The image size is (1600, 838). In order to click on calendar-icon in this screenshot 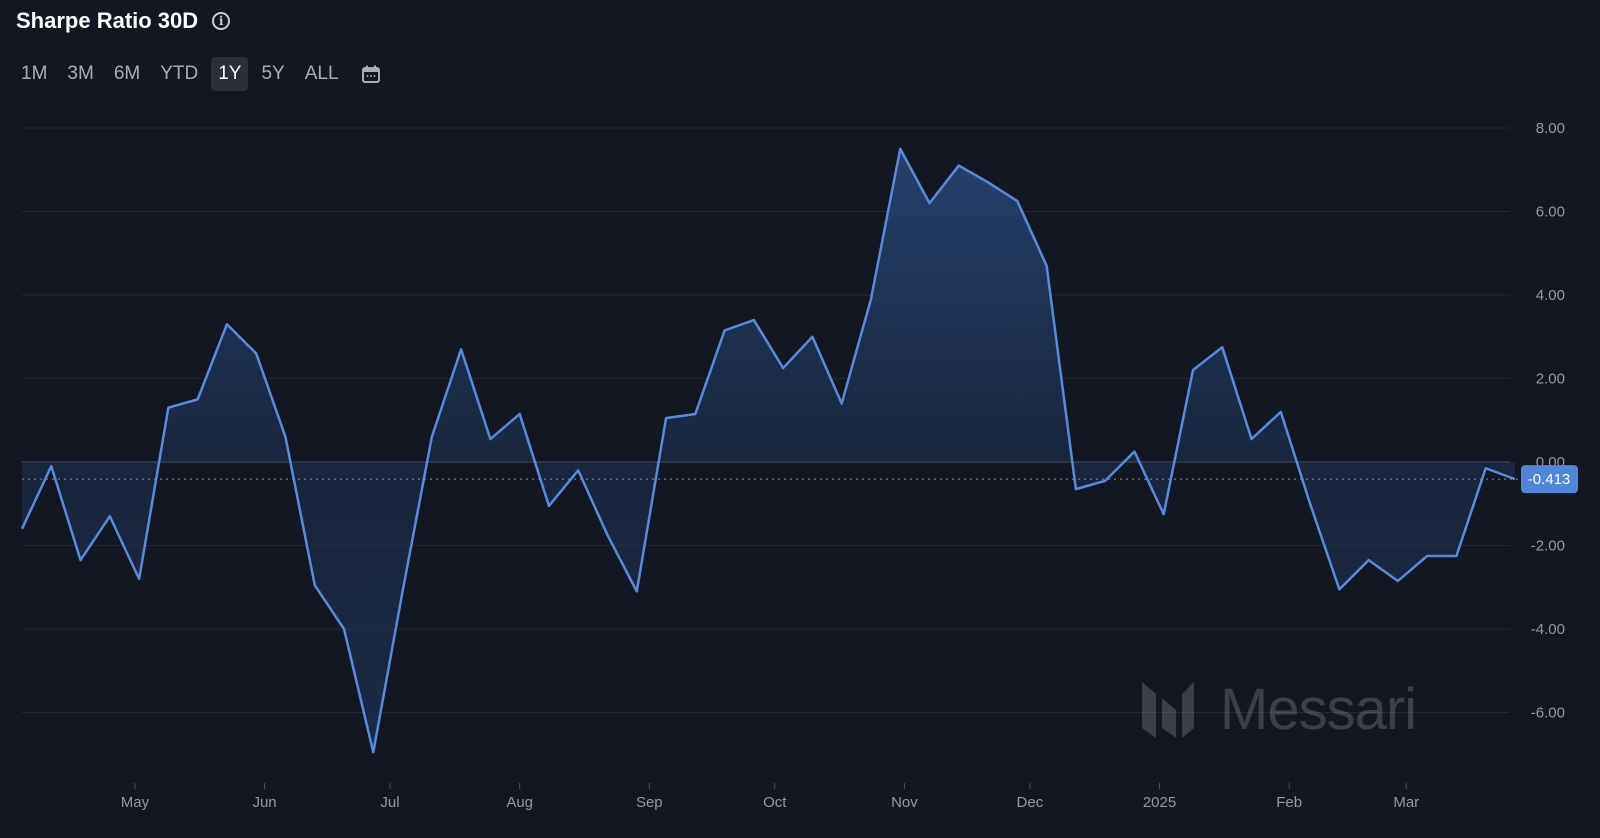, I will do `click(371, 74)`.